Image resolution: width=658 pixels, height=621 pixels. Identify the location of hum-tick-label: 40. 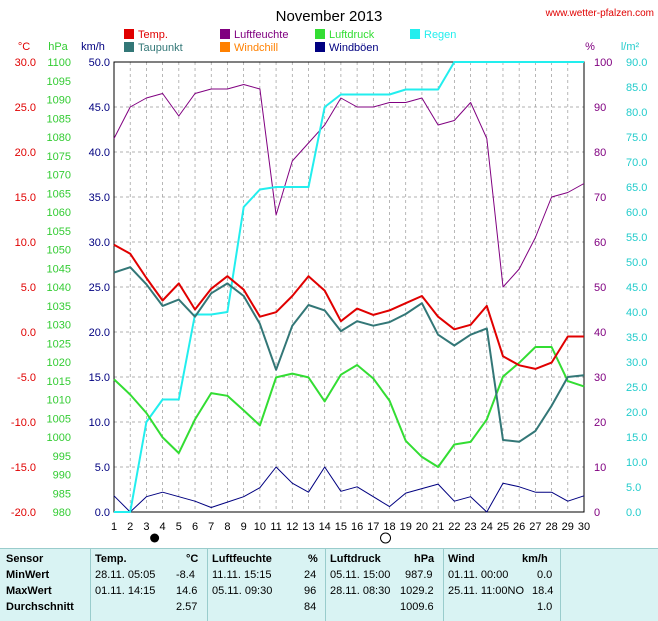
(600, 333).